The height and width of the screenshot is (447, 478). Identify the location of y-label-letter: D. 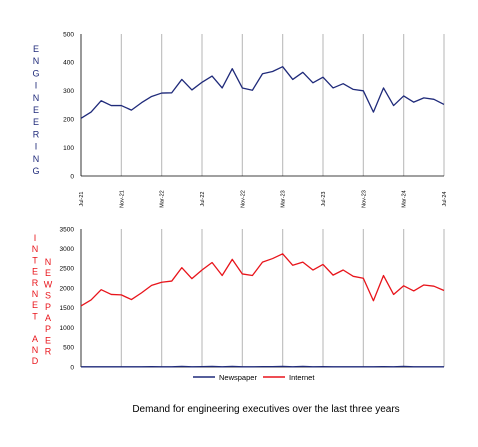
(35, 361).